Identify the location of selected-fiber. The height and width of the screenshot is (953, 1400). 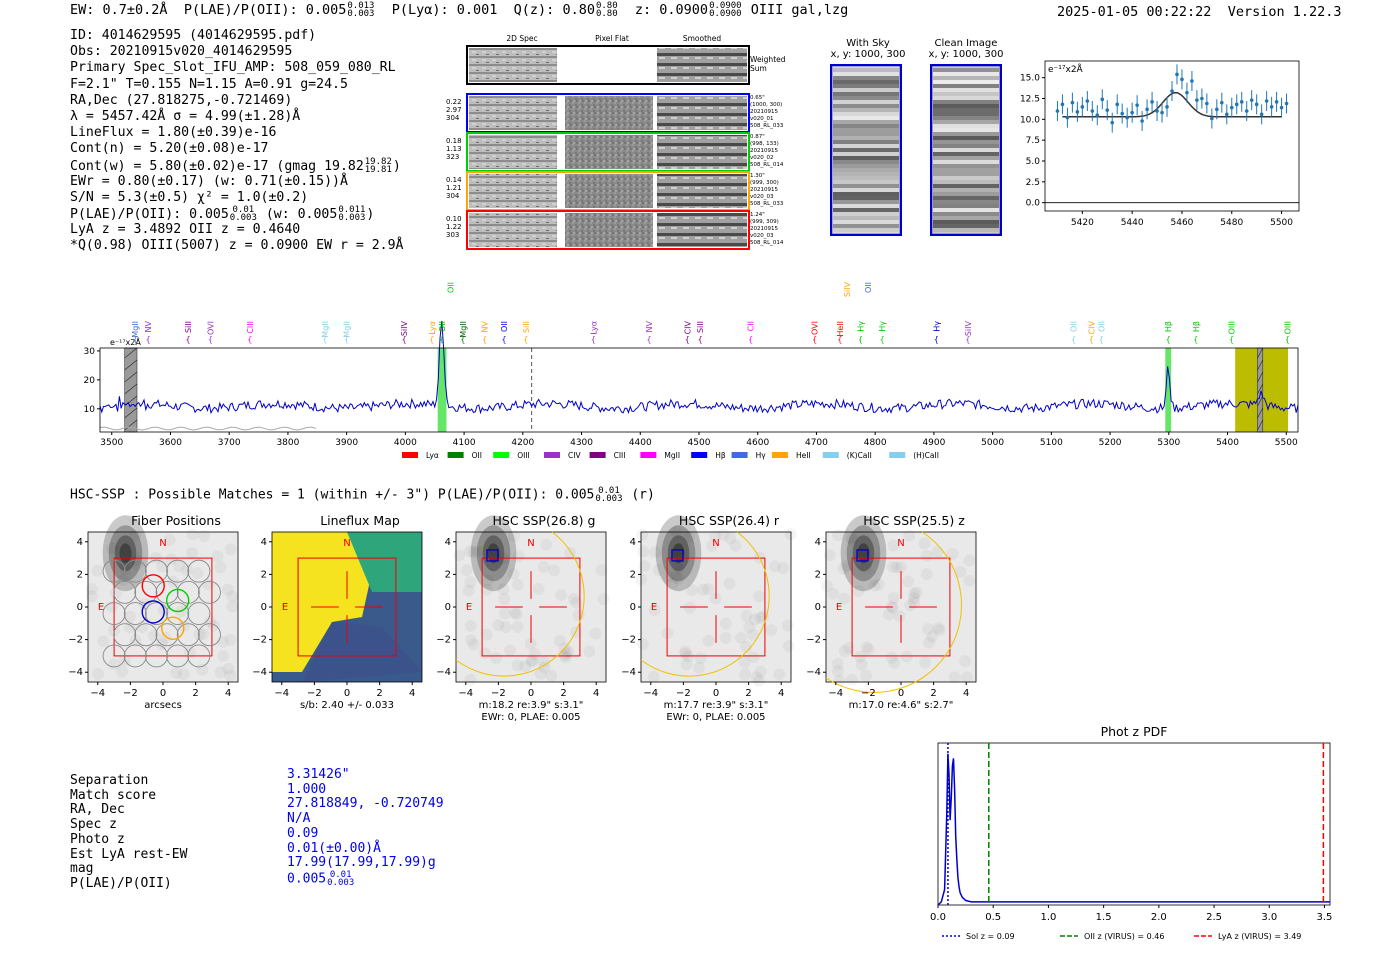
(153, 612).